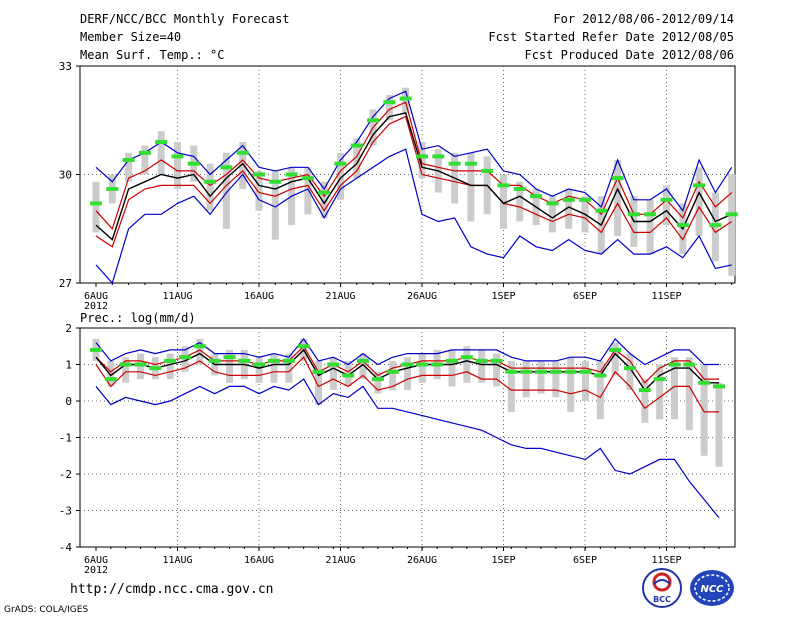 The height and width of the screenshot is (618, 800). What do you see at coordinates (185, 19) in the screenshot?
I see `chart-title: DERF/NCC/BCC Monthly Forecast` at bounding box center [185, 19].